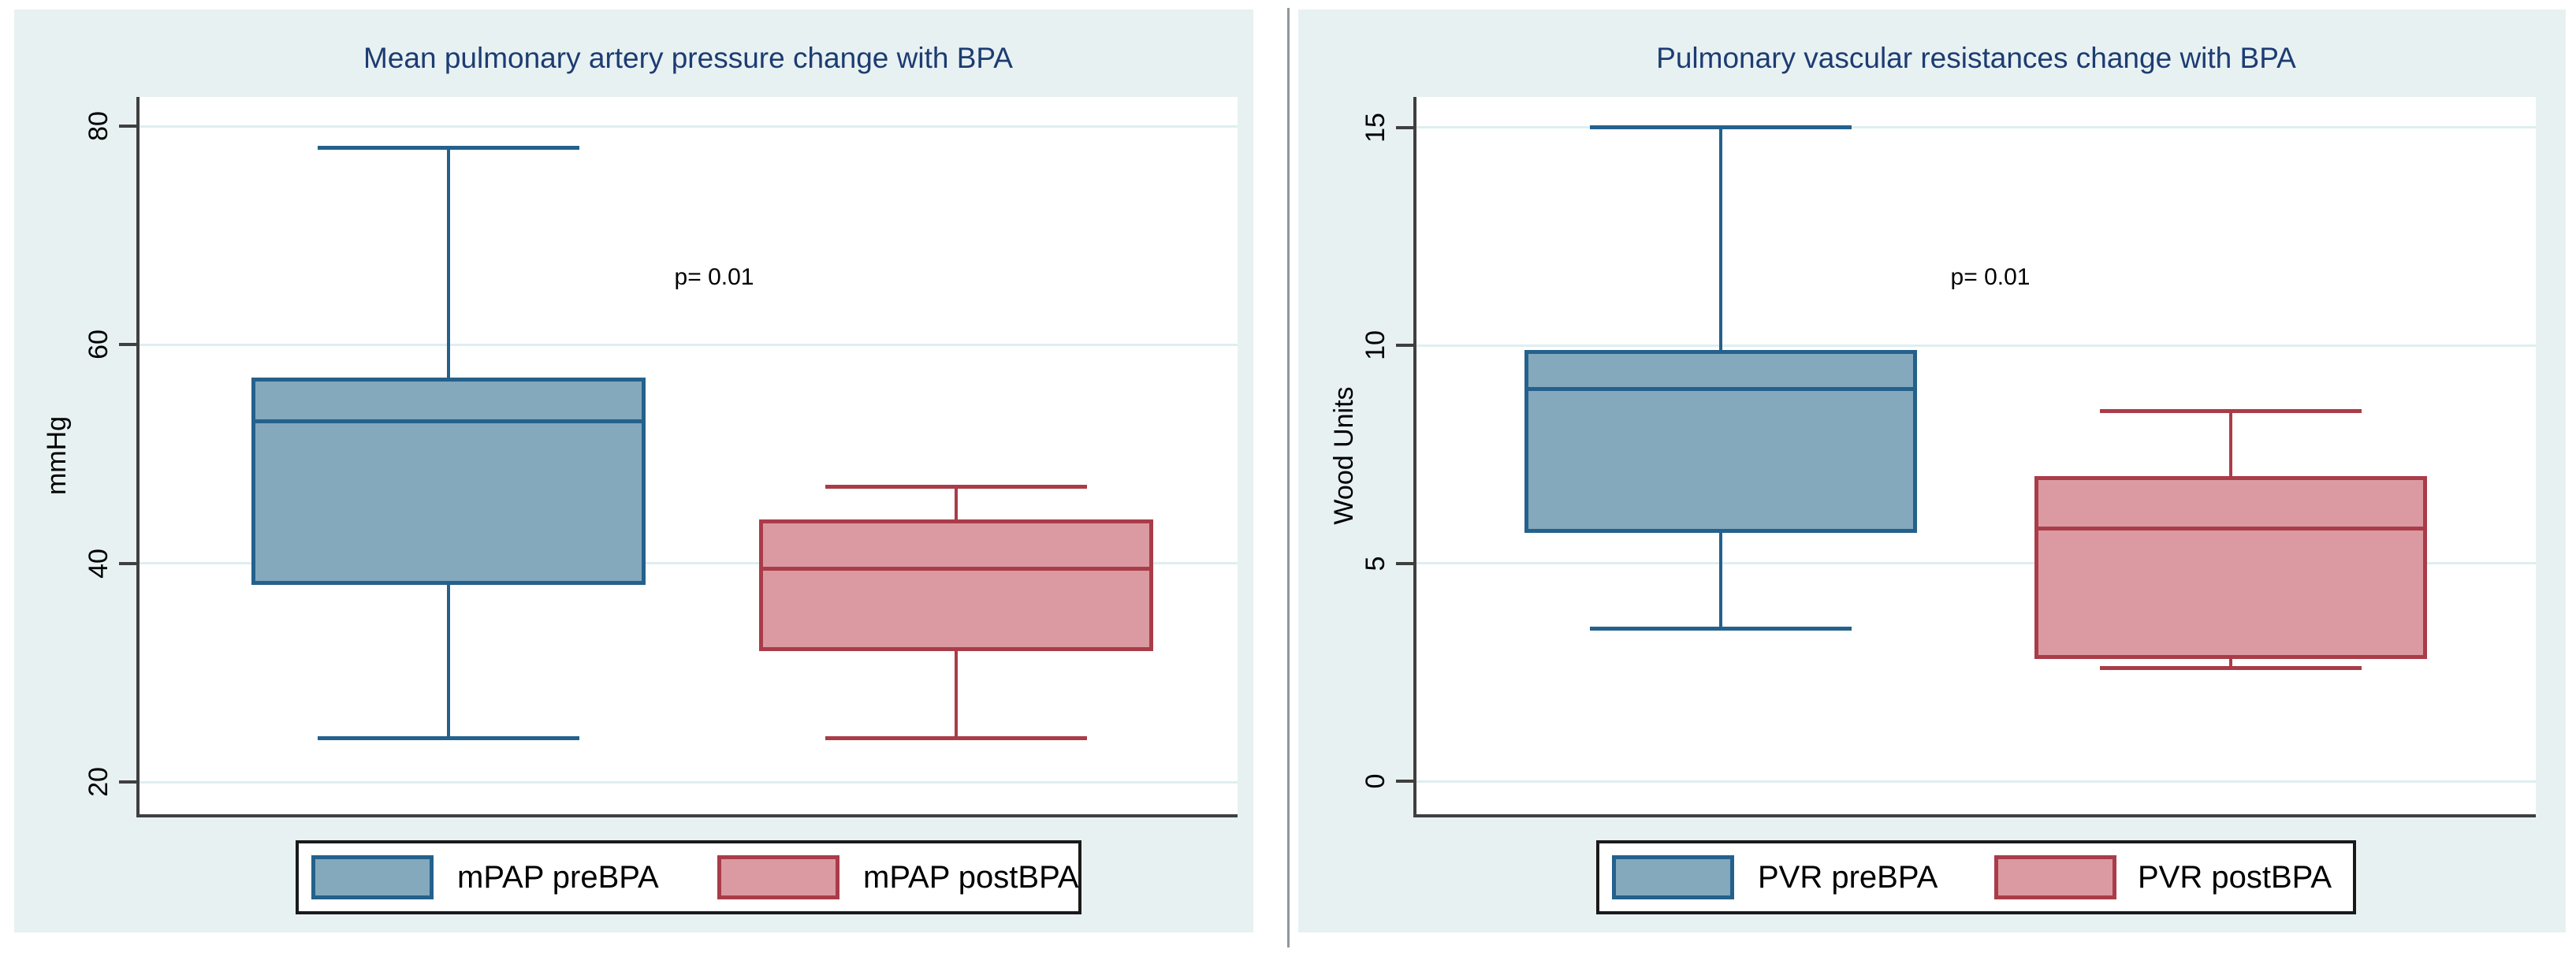 The image size is (2576, 953). Describe the element at coordinates (99, 563) in the screenshot. I see `tick-label: 40` at that location.